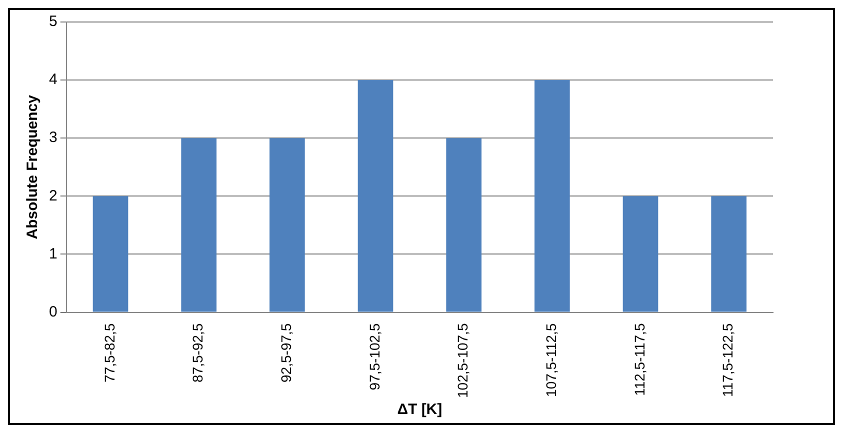 The image size is (843, 433). What do you see at coordinates (419, 409) in the screenshot?
I see `x-axis-title: ΔT [K]` at bounding box center [419, 409].